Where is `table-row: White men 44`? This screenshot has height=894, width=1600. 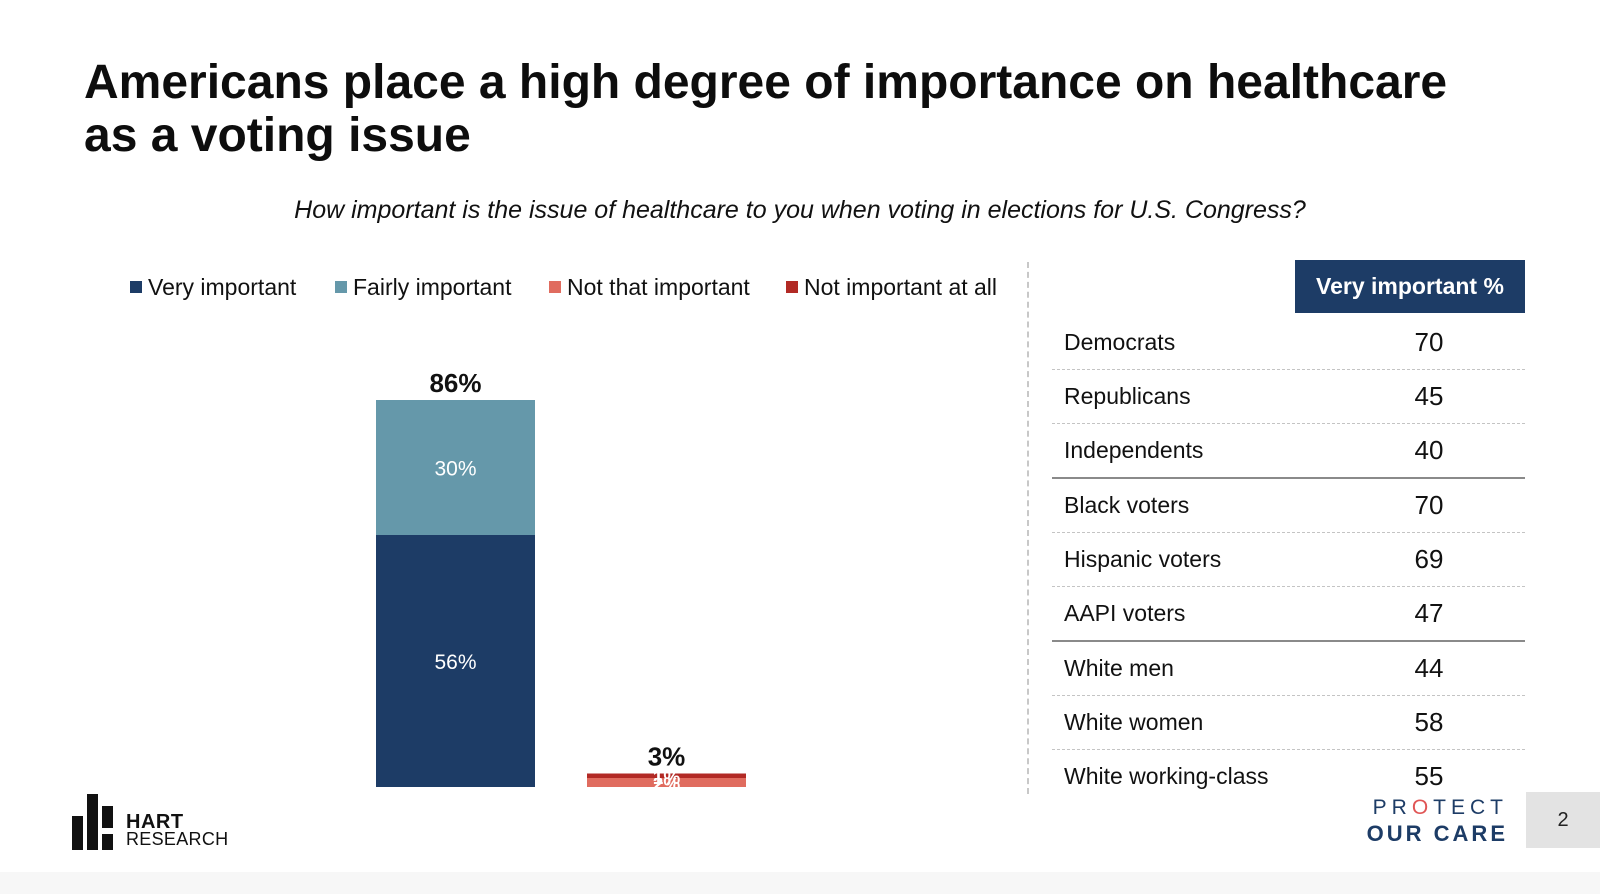 table-row: White men 44 is located at coordinates (1288, 669).